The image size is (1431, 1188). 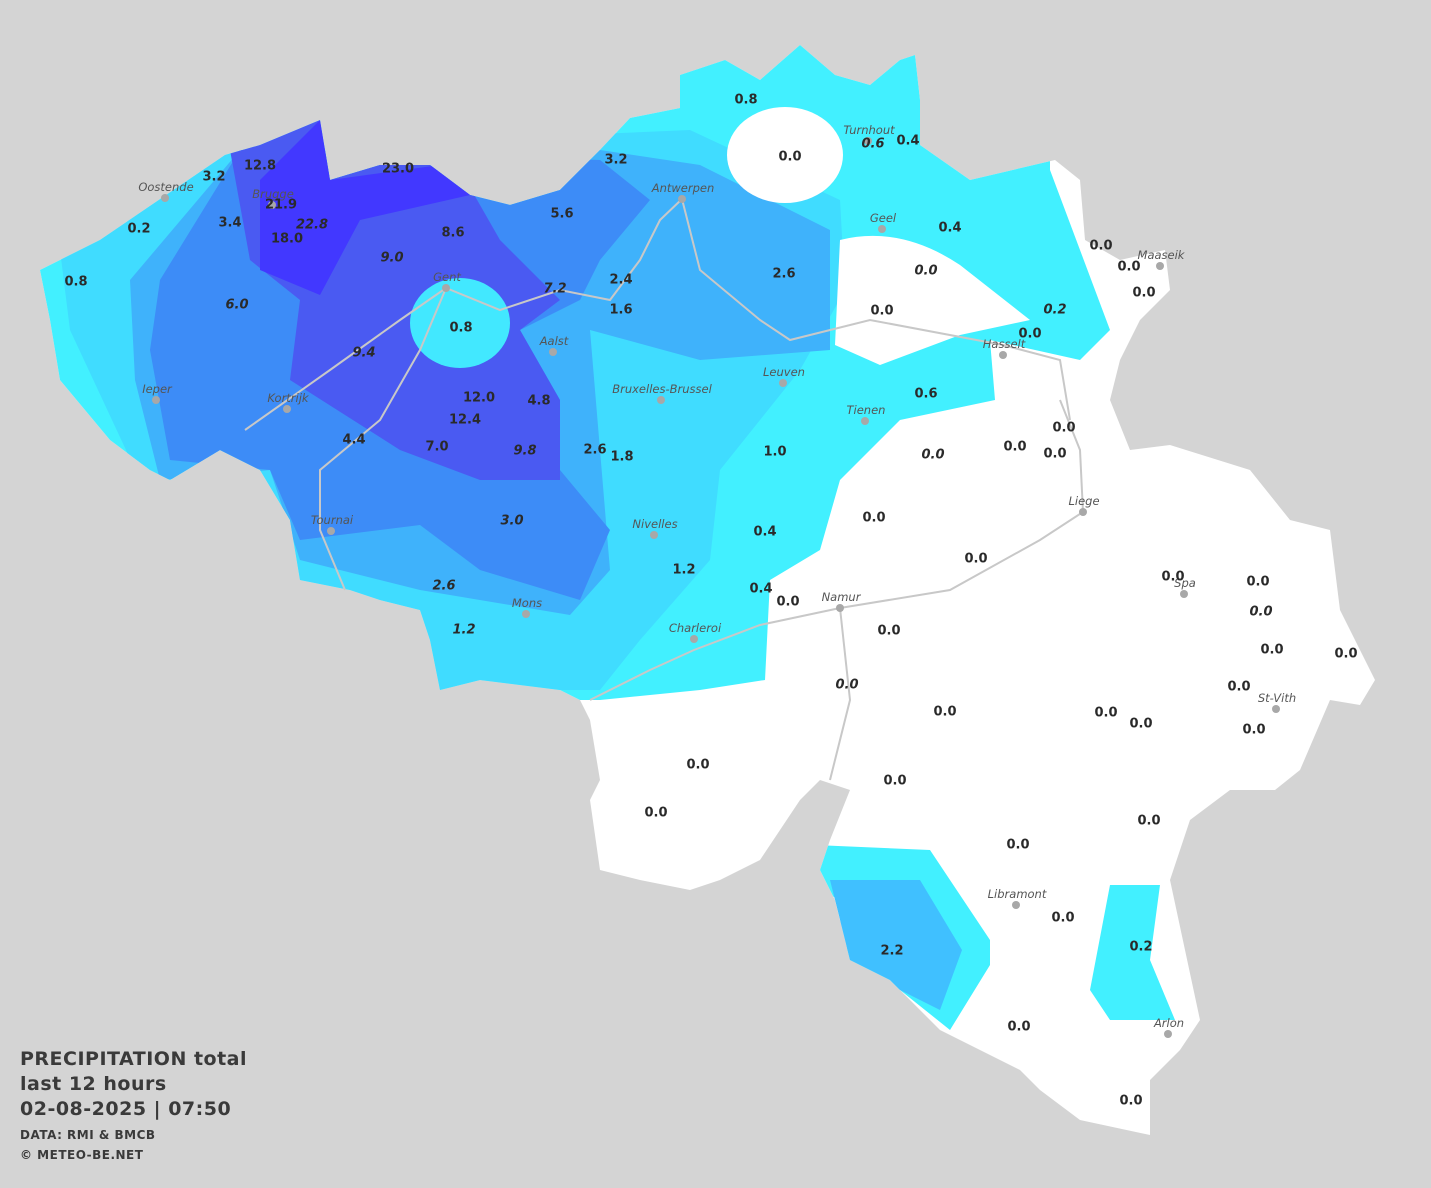 I want to click on station-value: 9.8, so click(x=524, y=451).